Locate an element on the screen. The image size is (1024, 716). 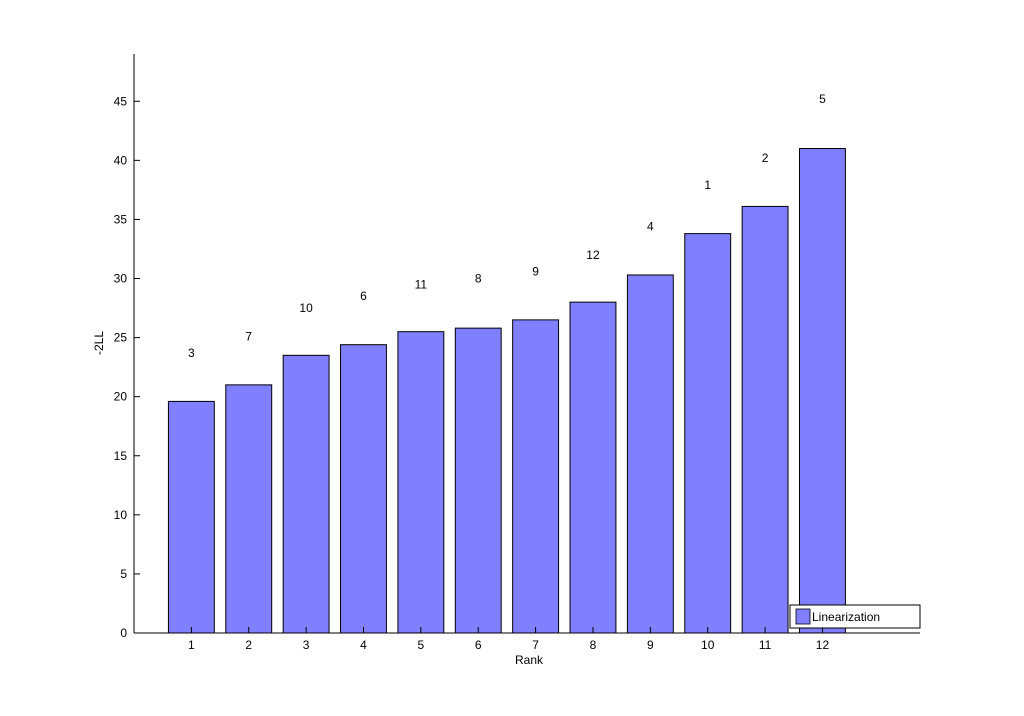
x-tick-label: 3 is located at coordinates (306, 645).